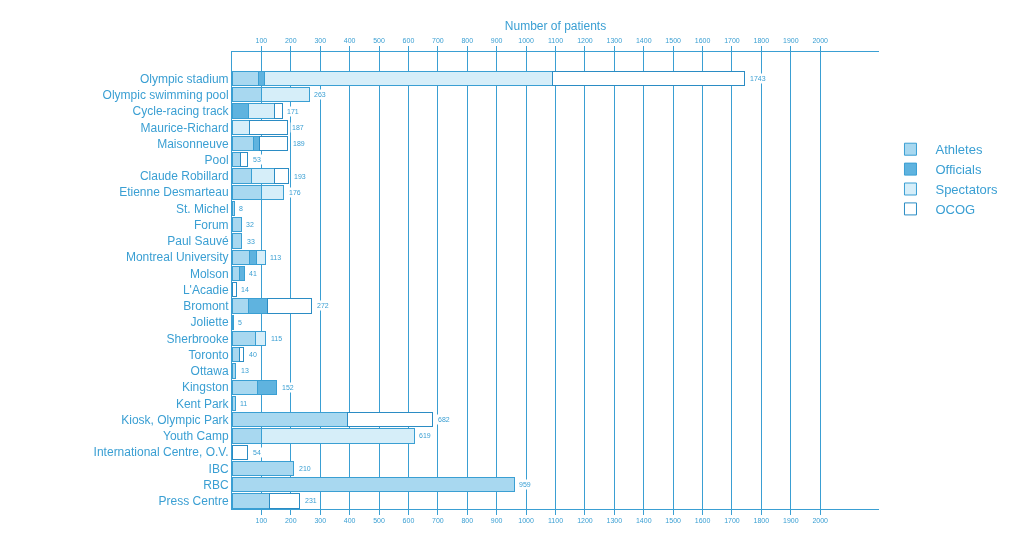  Describe the element at coordinates (208, 354) in the screenshot. I see `y-tick-label: Toronto` at that location.